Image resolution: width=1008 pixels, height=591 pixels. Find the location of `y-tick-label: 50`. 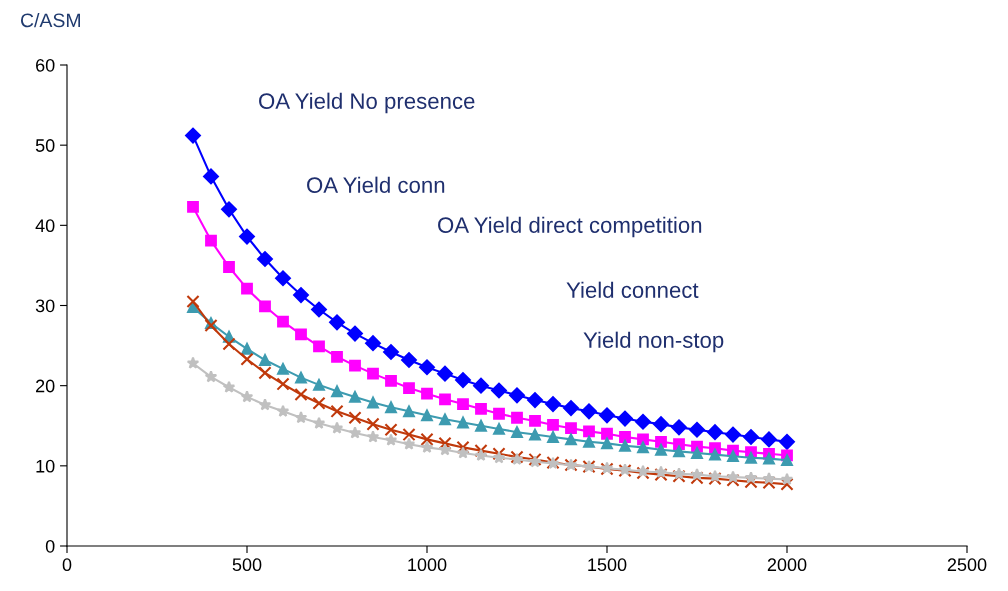

y-tick-label: 50 is located at coordinates (45, 145).